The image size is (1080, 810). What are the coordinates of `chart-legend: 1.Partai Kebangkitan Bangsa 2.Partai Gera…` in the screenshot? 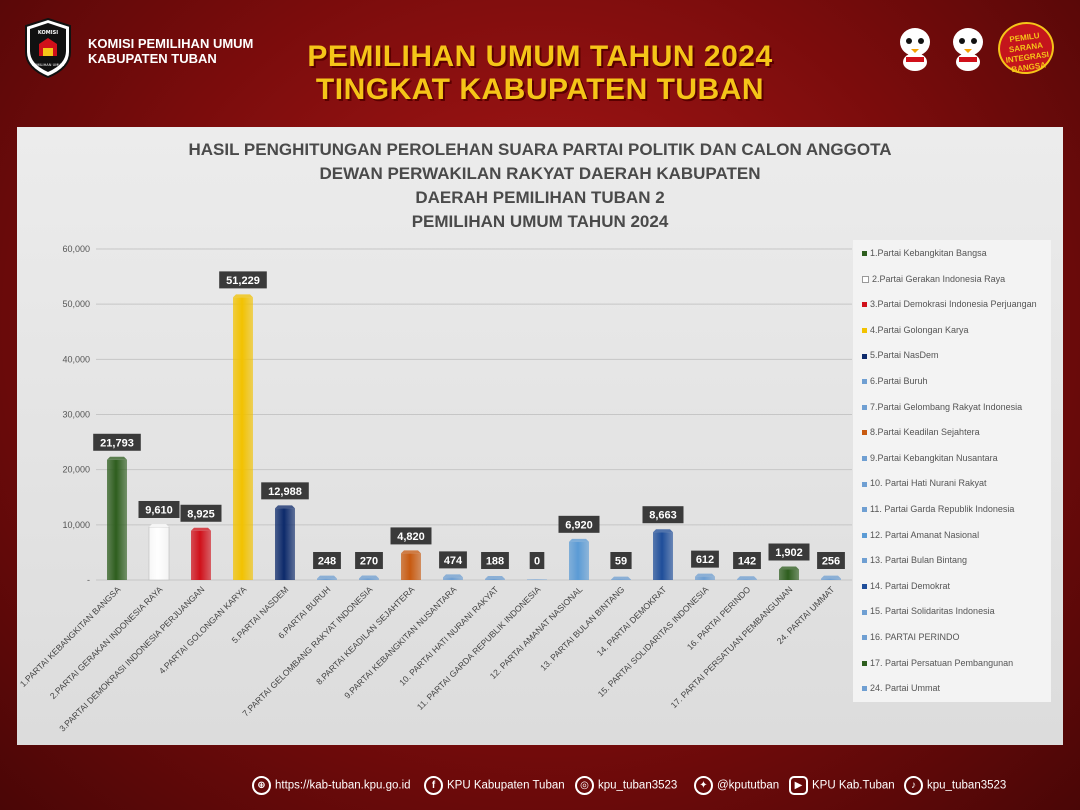 It's located at (952, 471).